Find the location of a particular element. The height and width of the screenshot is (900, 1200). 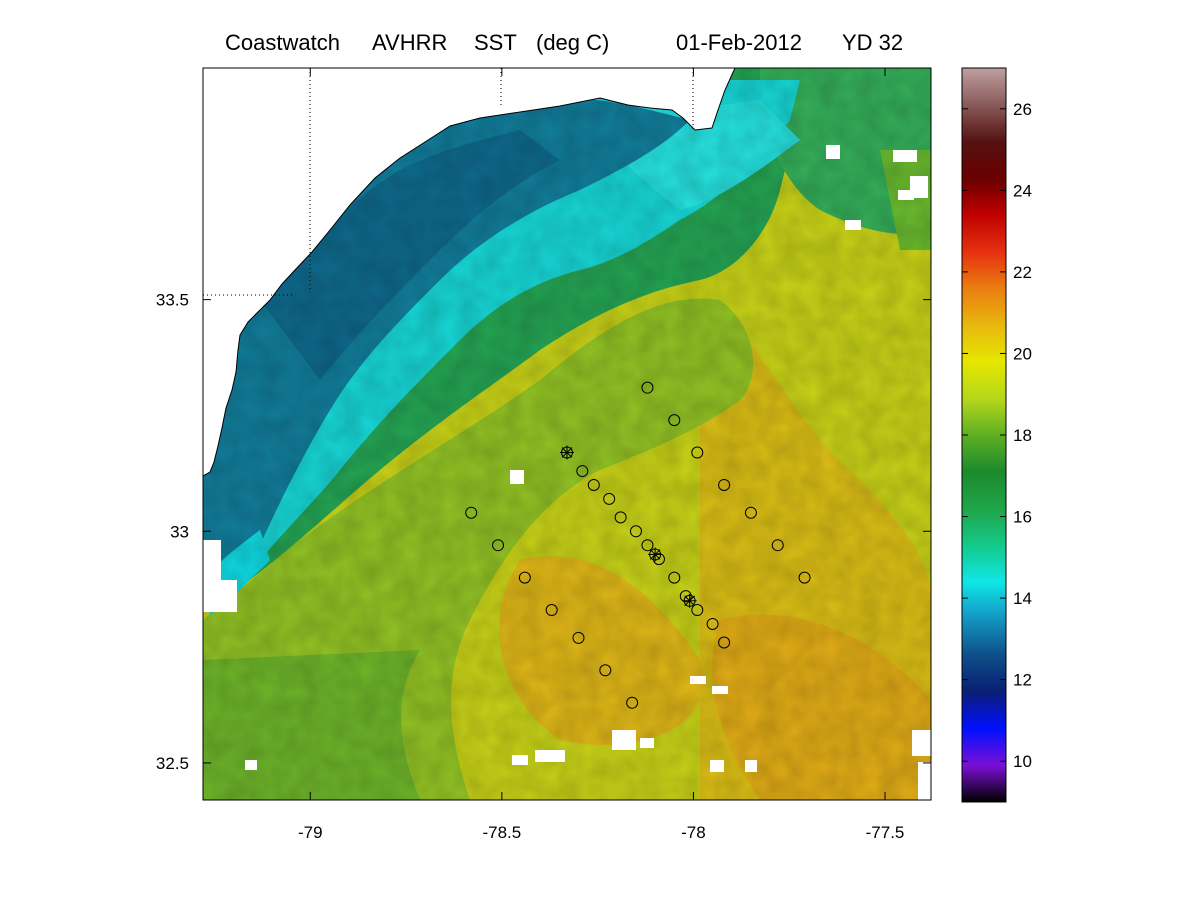

colorbar-tick-label: 14 is located at coordinates (1022, 598).